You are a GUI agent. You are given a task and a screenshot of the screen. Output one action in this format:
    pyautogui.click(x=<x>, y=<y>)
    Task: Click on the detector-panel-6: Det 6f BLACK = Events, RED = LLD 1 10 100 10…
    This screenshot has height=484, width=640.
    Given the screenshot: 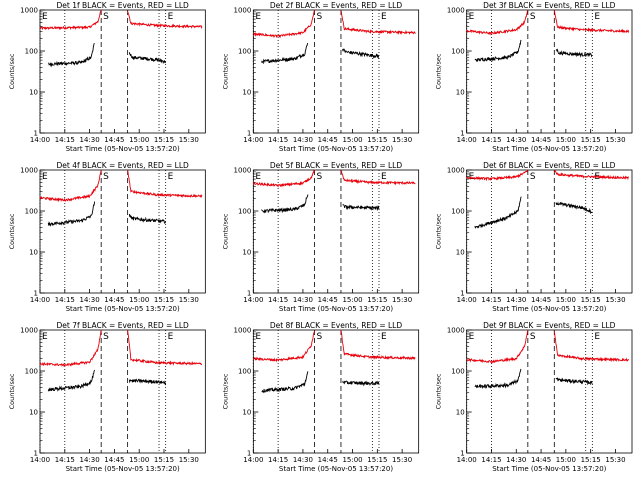 What is the action you would take?
    pyautogui.click(x=534, y=237)
    